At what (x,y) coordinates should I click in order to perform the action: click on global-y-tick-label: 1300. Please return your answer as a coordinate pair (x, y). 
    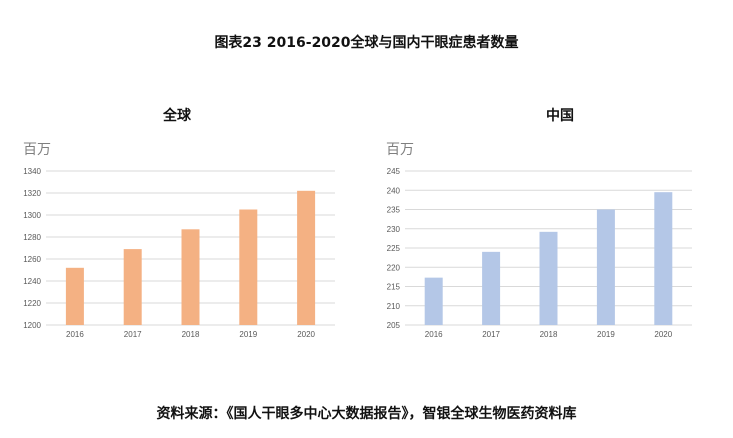
    Looking at the image, I should click on (32, 215).